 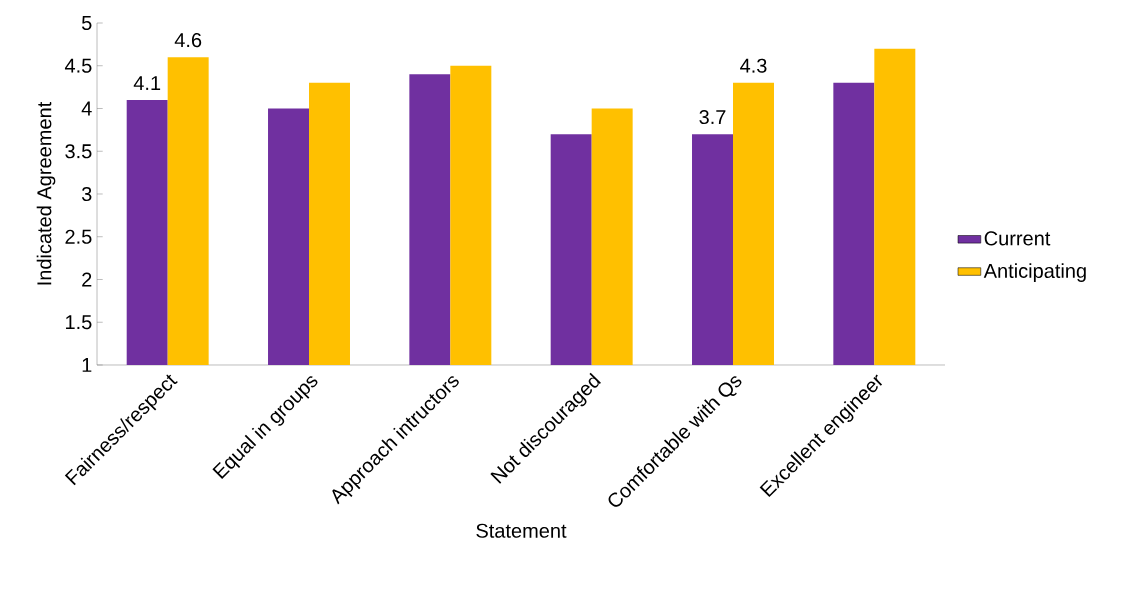 I want to click on y-axis-title: Indicated Agreement, so click(x=46, y=193).